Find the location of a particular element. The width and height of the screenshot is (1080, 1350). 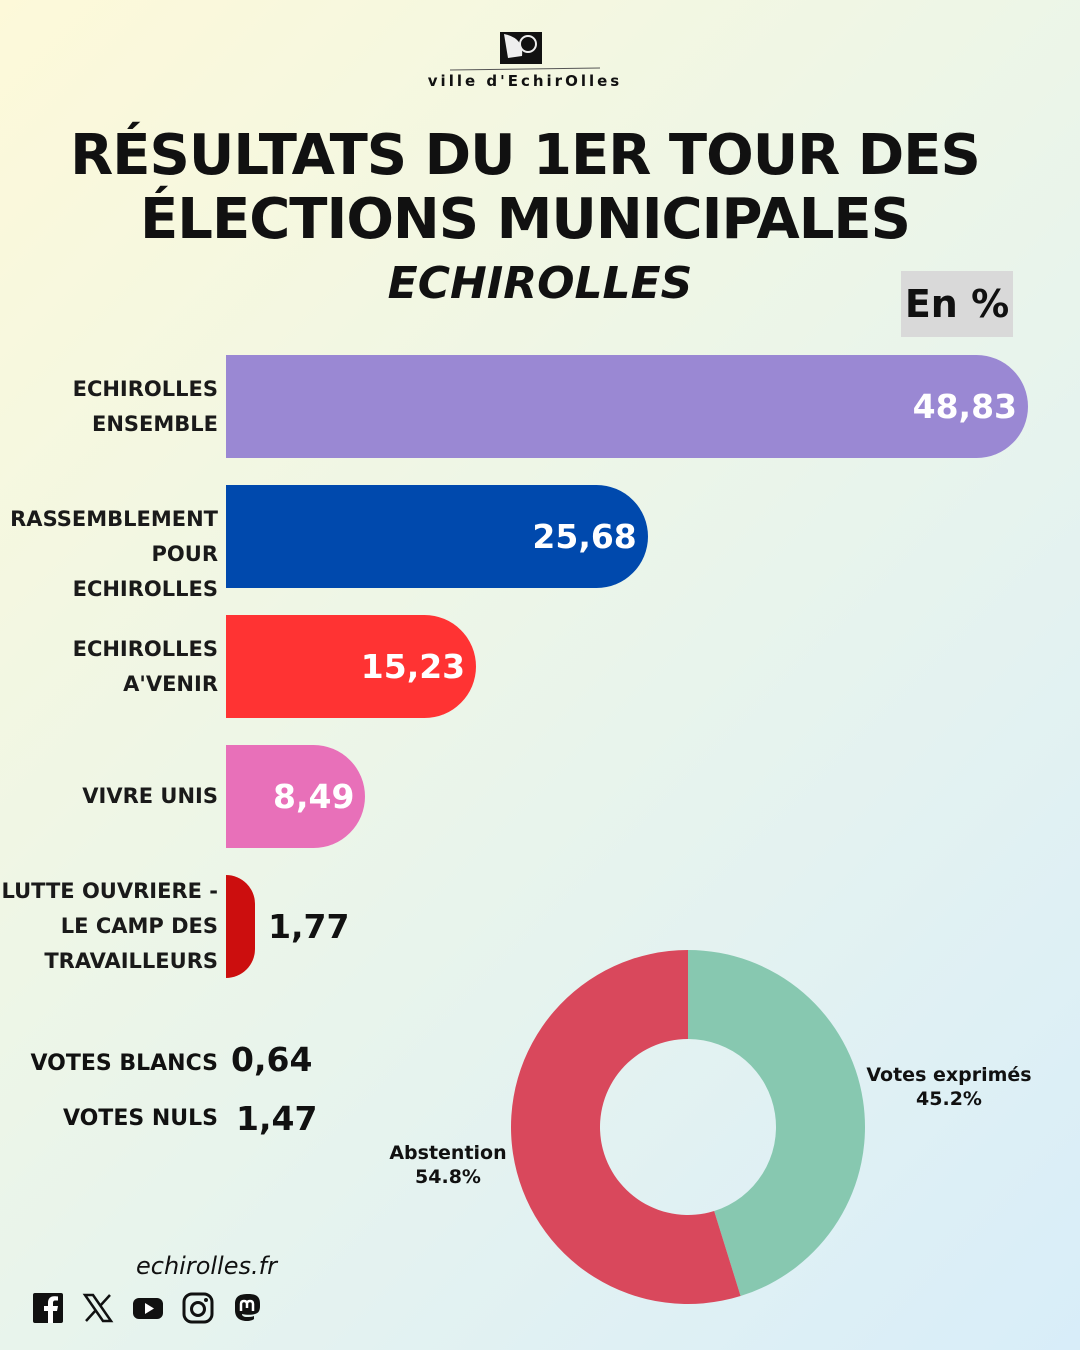

votes-blancs-value: 0,64 is located at coordinates (272, 1059).